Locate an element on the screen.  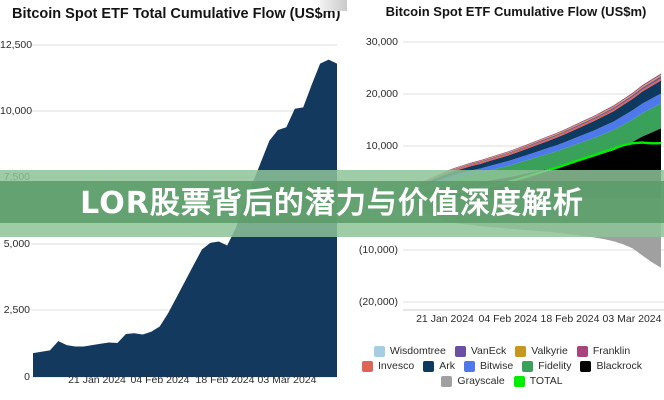
right-x-tick: 03 Mar 2024 is located at coordinates (632, 319).